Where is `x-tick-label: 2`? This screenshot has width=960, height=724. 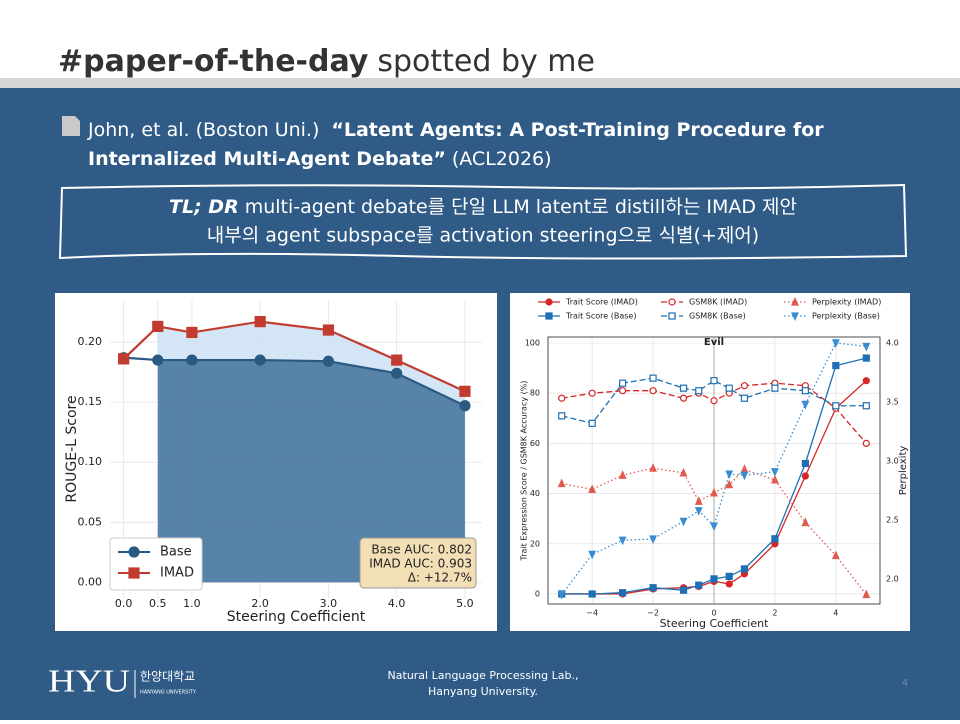
x-tick-label: 2 is located at coordinates (774, 613).